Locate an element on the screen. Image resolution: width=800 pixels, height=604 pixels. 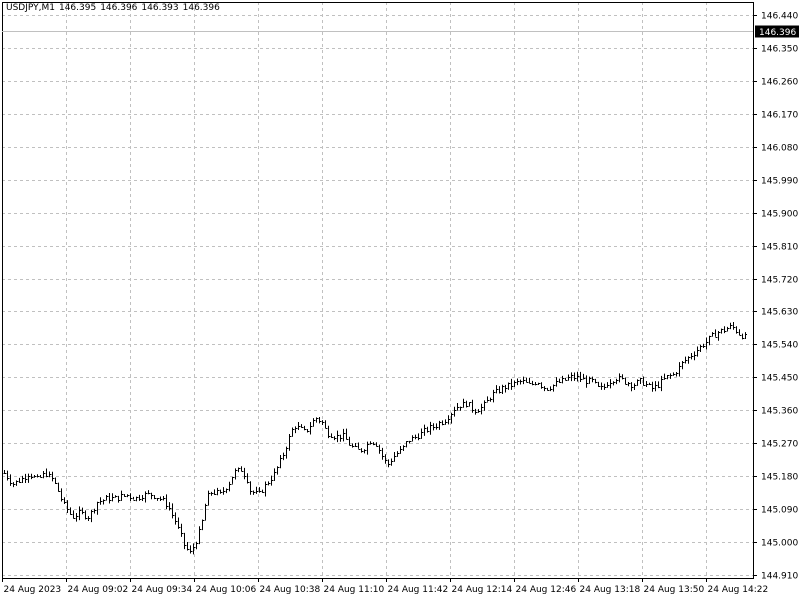
x-tick-label: 24 Aug 13:18 is located at coordinates (610, 590).